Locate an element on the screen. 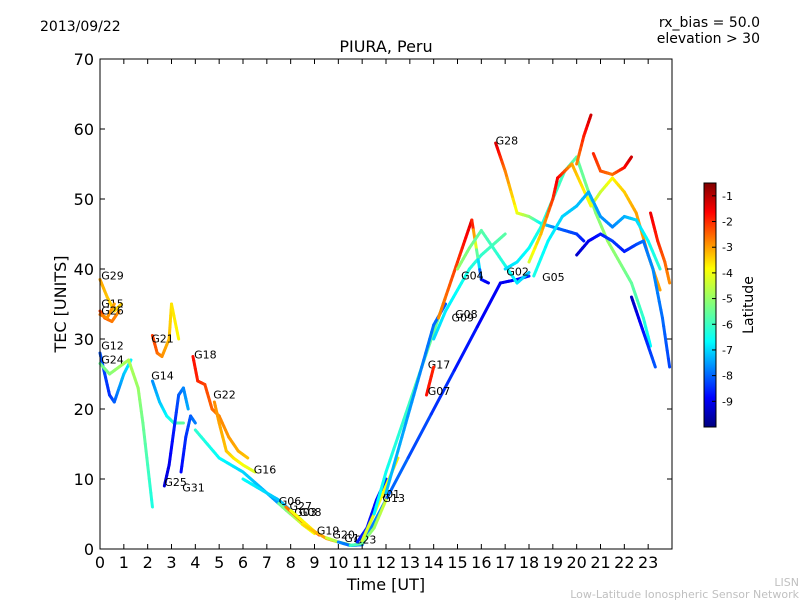 The image size is (800, 600). elevation-label: elevation > 30 is located at coordinates (708, 39).